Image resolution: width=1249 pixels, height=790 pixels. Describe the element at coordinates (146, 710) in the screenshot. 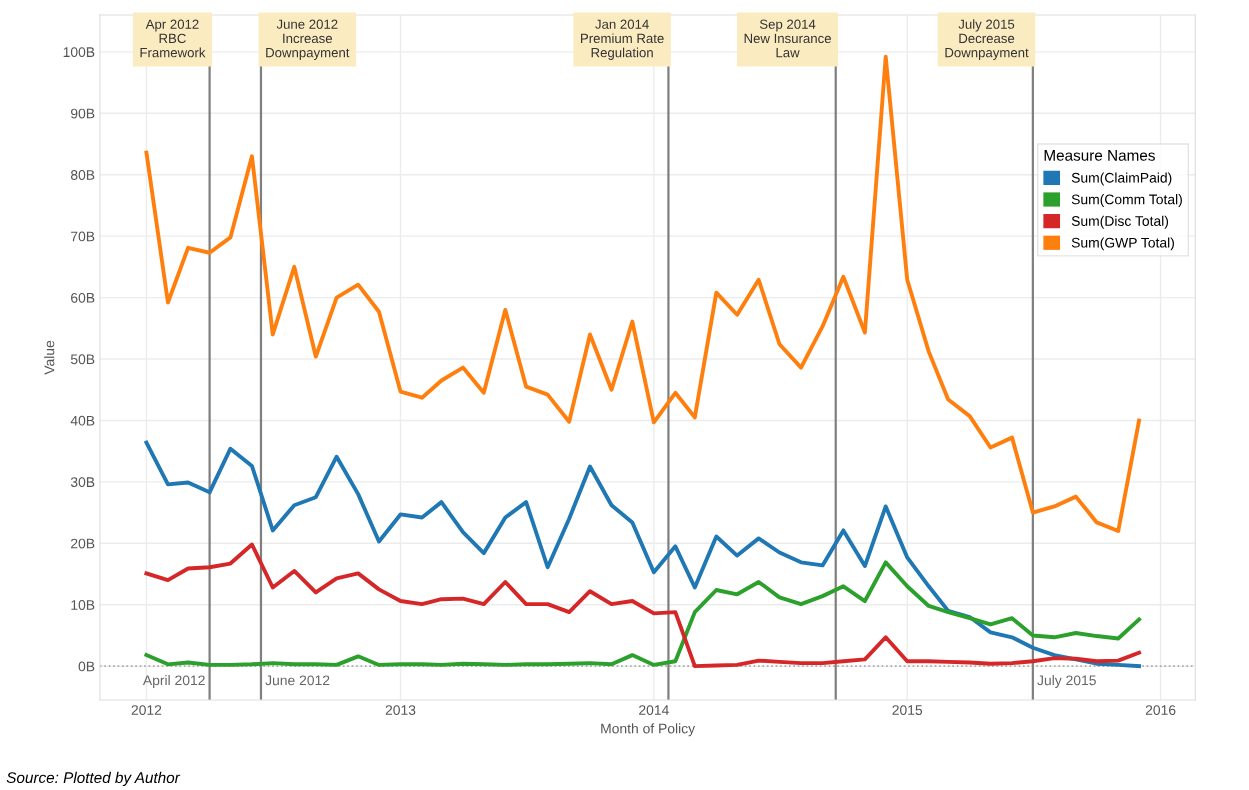

I see `x-tick-label: 2012` at that location.